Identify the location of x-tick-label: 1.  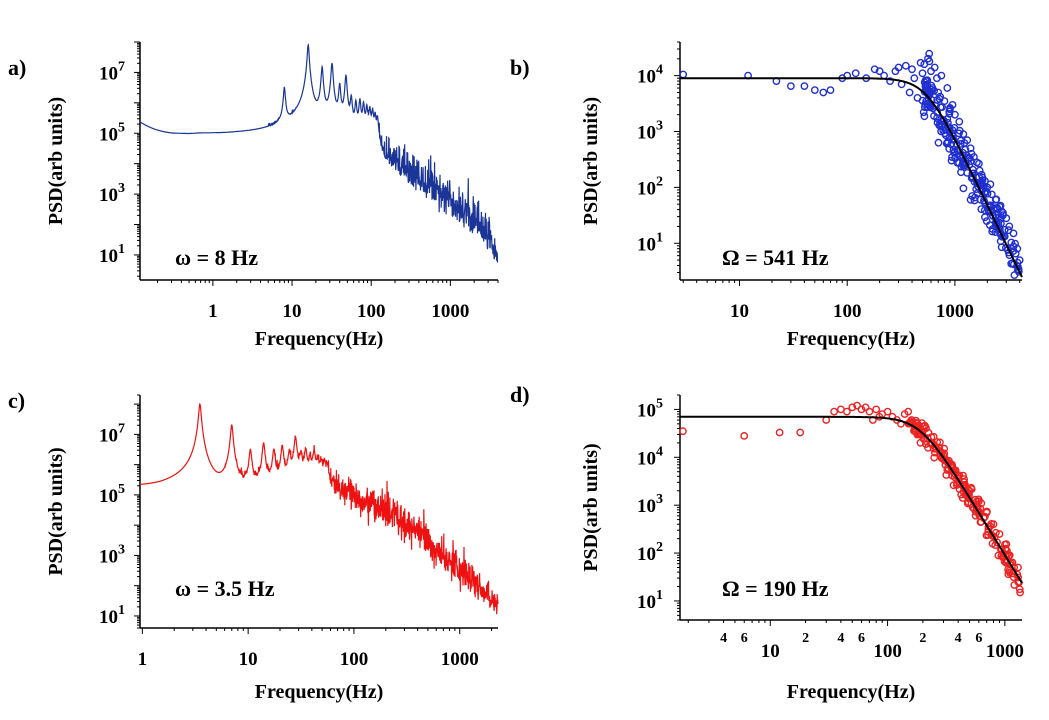
(143, 659).